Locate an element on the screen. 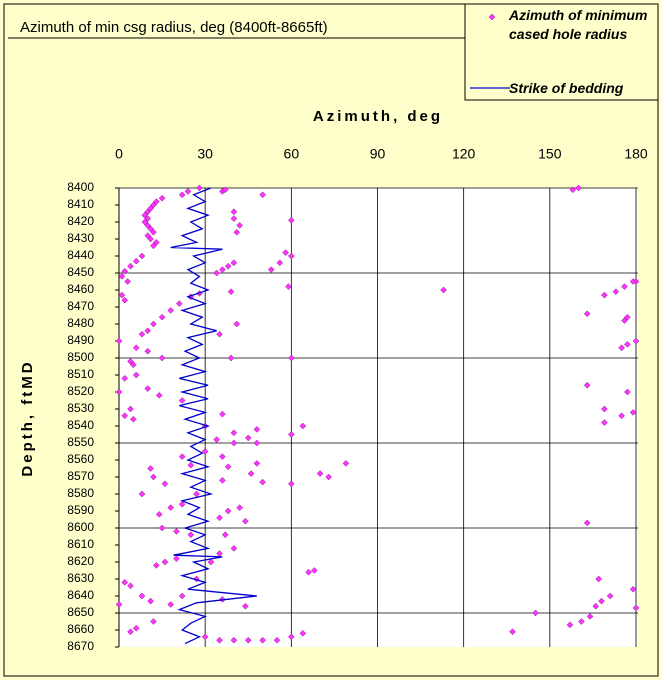  y-tick-label: 8660 is located at coordinates (80, 629).